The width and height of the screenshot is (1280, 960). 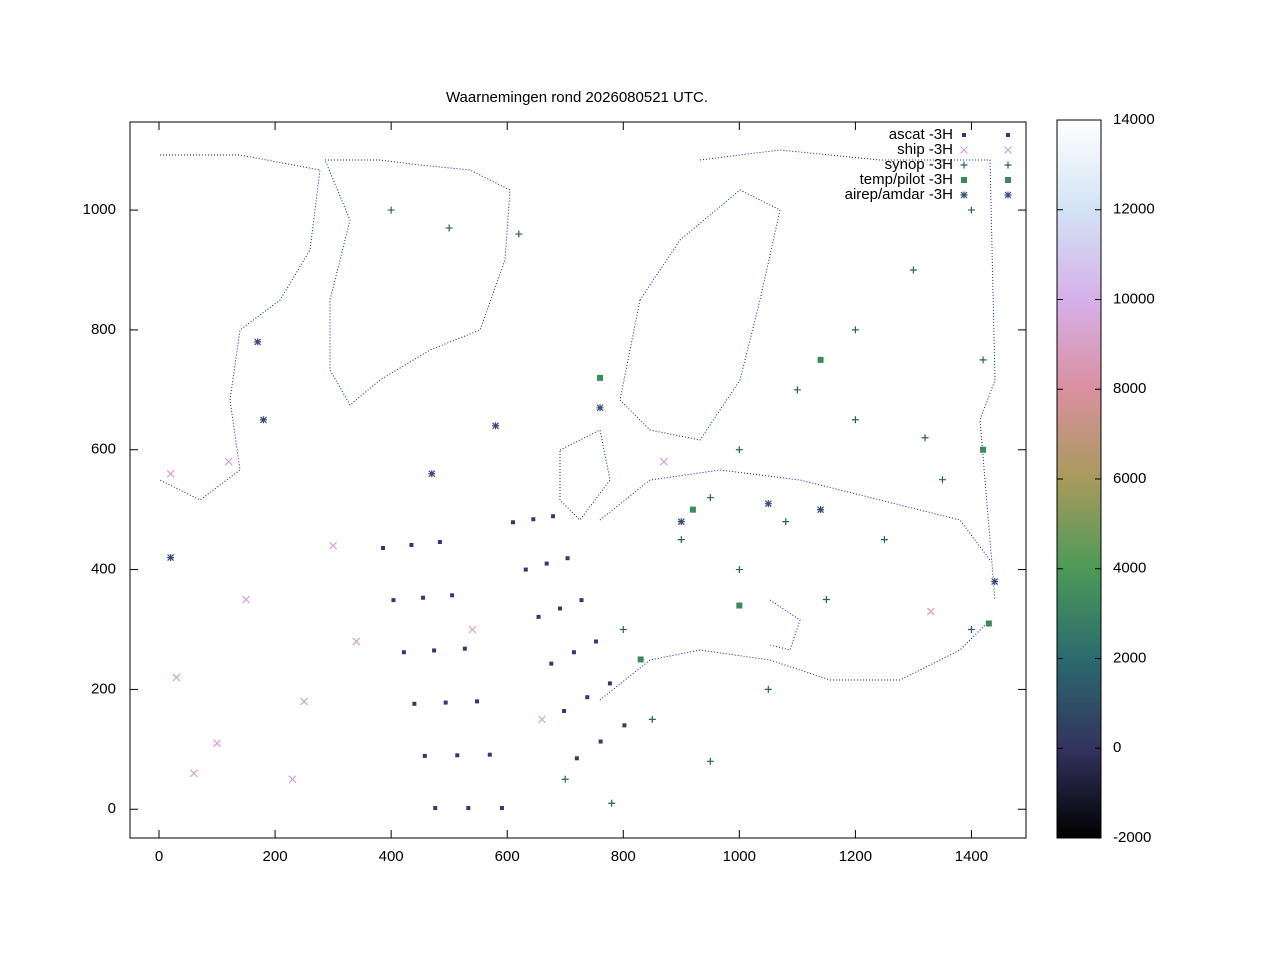 What do you see at coordinates (507, 856) in the screenshot?
I see `x-tick-label: 600` at bounding box center [507, 856].